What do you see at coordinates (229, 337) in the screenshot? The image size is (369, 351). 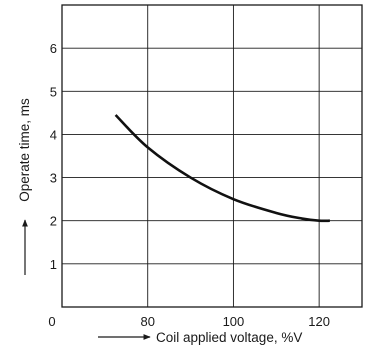 I see `x-axis-label: Coil applied voltage, %V` at bounding box center [229, 337].